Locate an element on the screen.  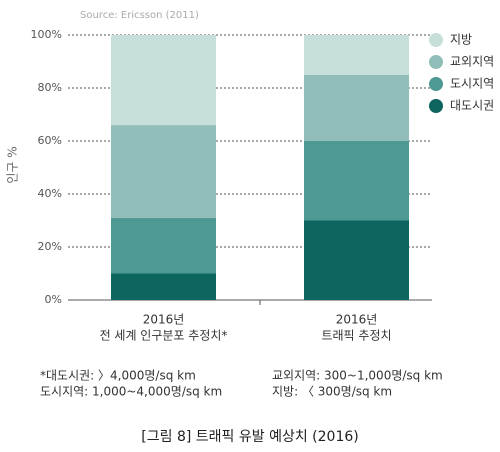
legend-label: 도시지역 is located at coordinates (472, 84).